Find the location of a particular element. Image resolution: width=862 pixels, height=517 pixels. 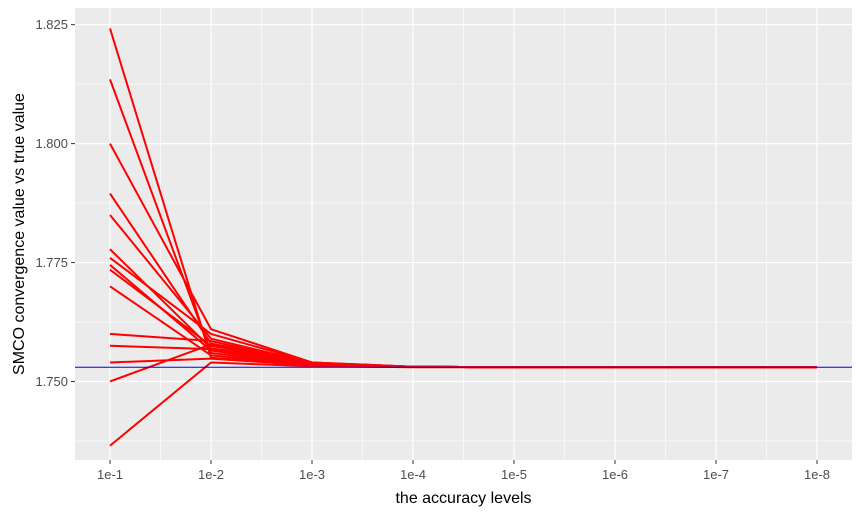

y-axis: 1.750 1.775 1.800 1.825 is located at coordinates (55, 203).